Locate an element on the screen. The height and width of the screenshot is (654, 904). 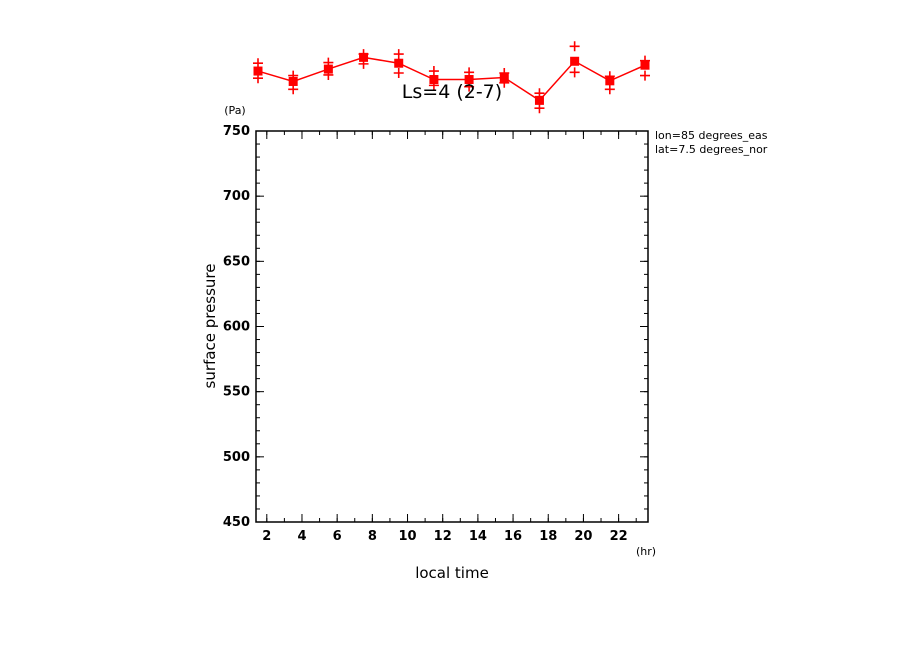
x-tick-label: 22 is located at coordinates (619, 536).